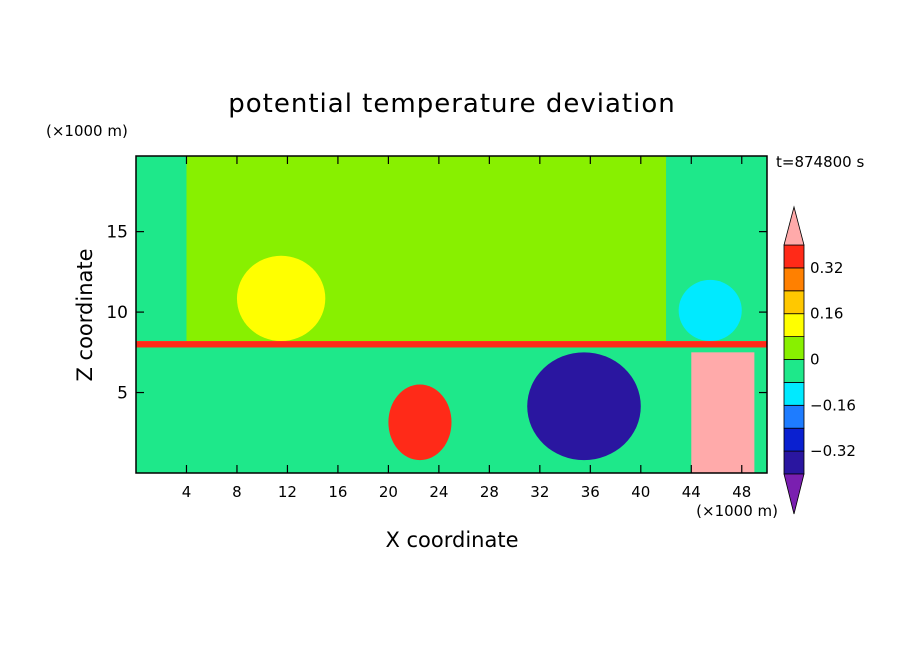 The image size is (904, 654). Describe the element at coordinates (438, 492) in the screenshot. I see `x-tick-label: 24` at that location.